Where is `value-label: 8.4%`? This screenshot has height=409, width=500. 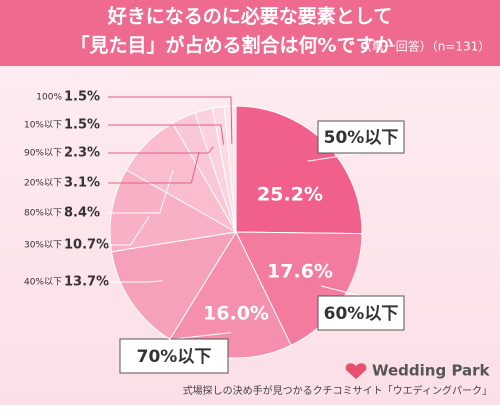
value-label: 8.4% is located at coordinates (82, 213).